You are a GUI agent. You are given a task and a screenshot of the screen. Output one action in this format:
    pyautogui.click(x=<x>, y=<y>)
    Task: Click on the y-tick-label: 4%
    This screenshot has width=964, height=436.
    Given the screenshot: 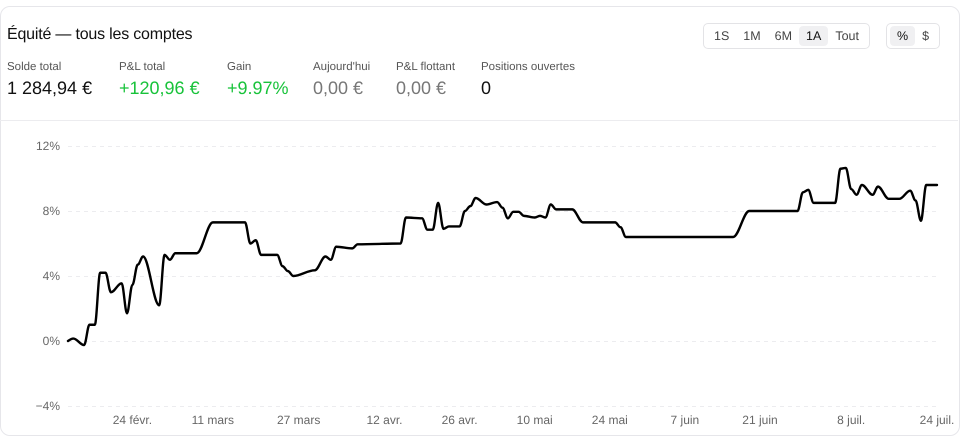 What is the action you would take?
    pyautogui.click(x=51, y=276)
    